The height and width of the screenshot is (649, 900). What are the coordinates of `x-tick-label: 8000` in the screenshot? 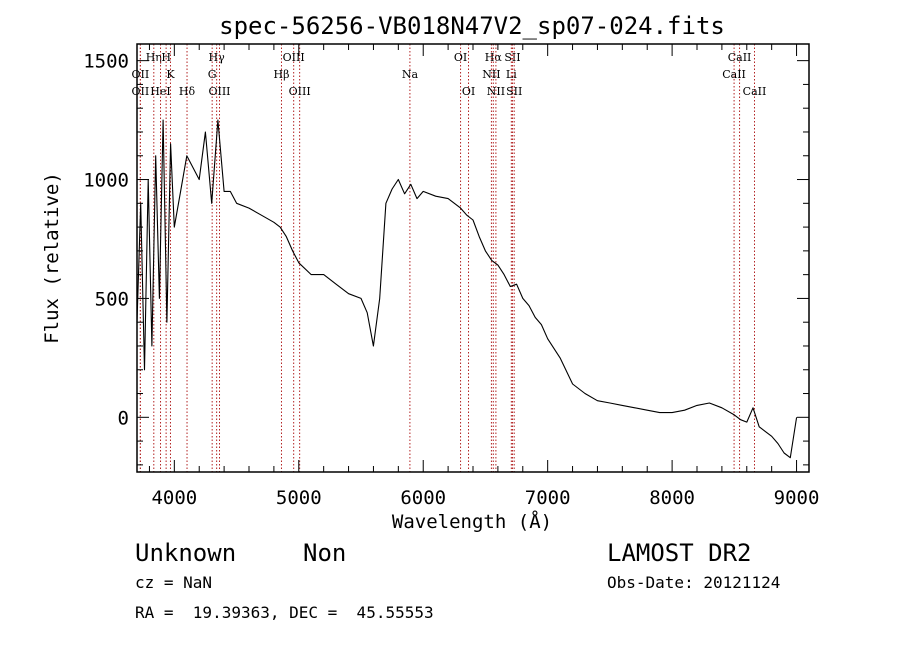 It's located at (672, 498).